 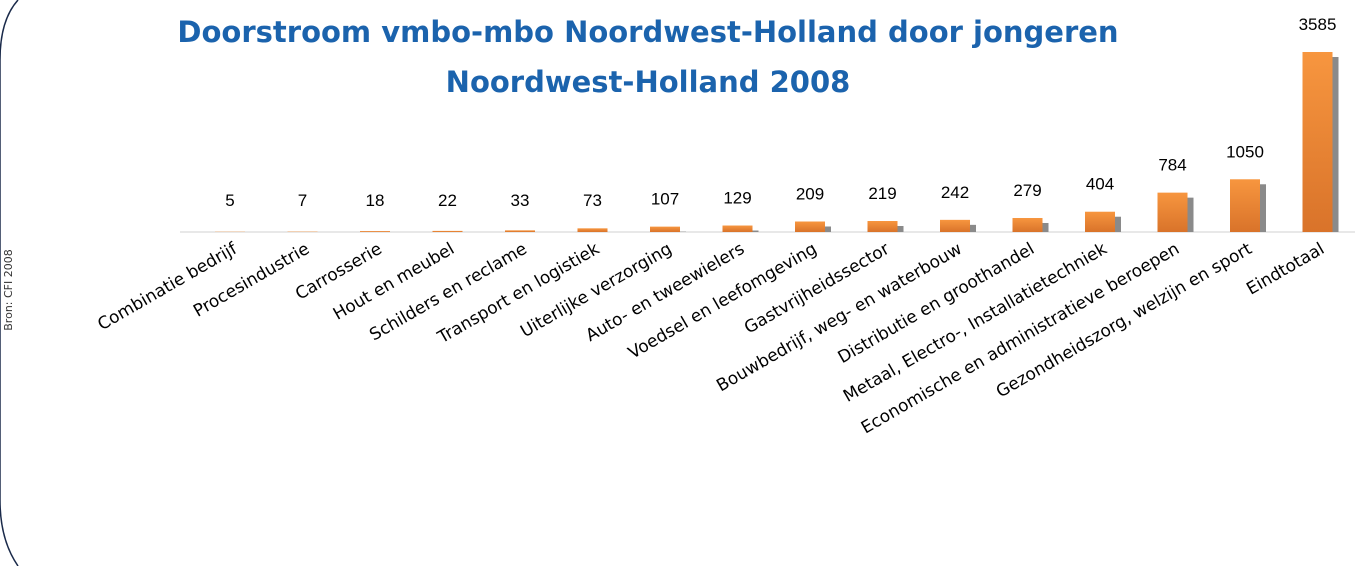 I want to click on frame-curve, so click(x=9, y=283).